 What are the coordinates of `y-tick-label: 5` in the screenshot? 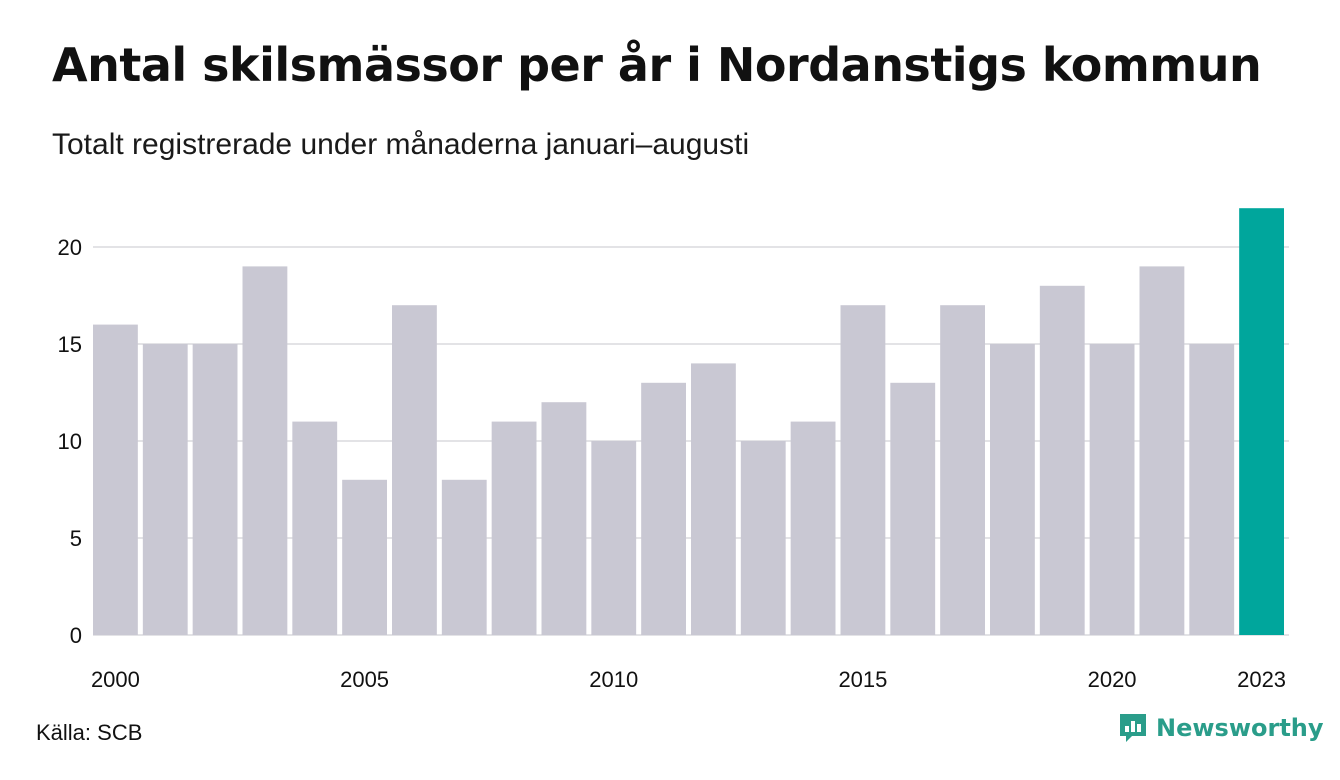 It's located at (76, 538).